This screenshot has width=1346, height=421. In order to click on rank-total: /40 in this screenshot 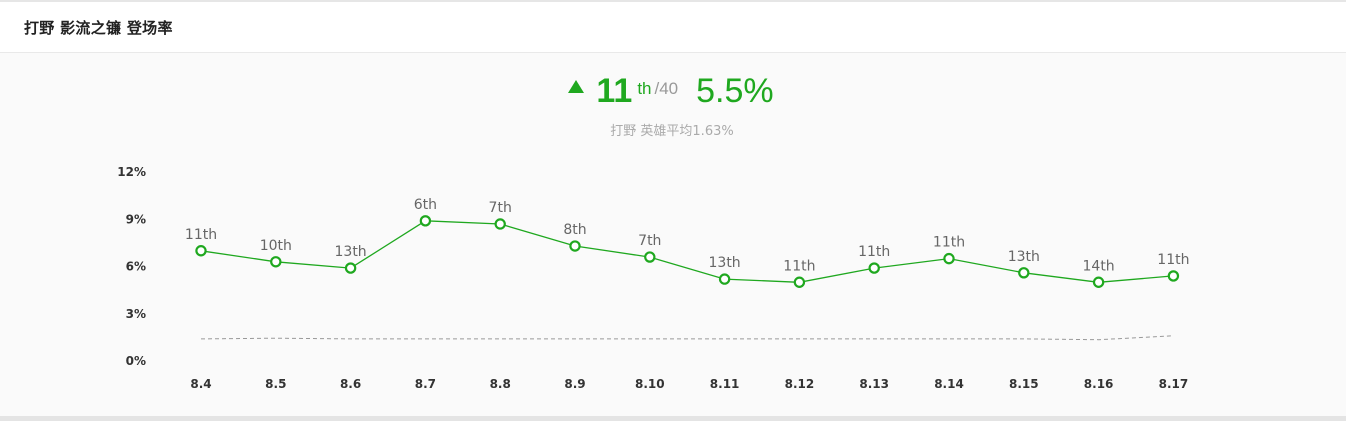, I will do `click(666, 88)`.